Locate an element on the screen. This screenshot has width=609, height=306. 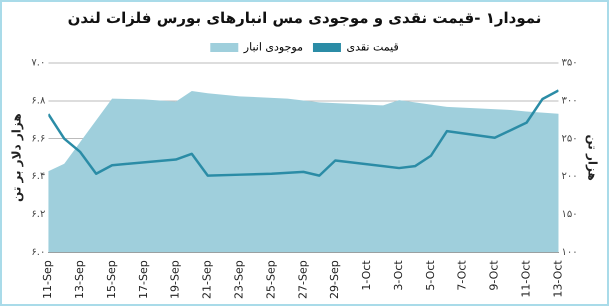
x-tick-label: 27-Sep is located at coordinates (303, 280).